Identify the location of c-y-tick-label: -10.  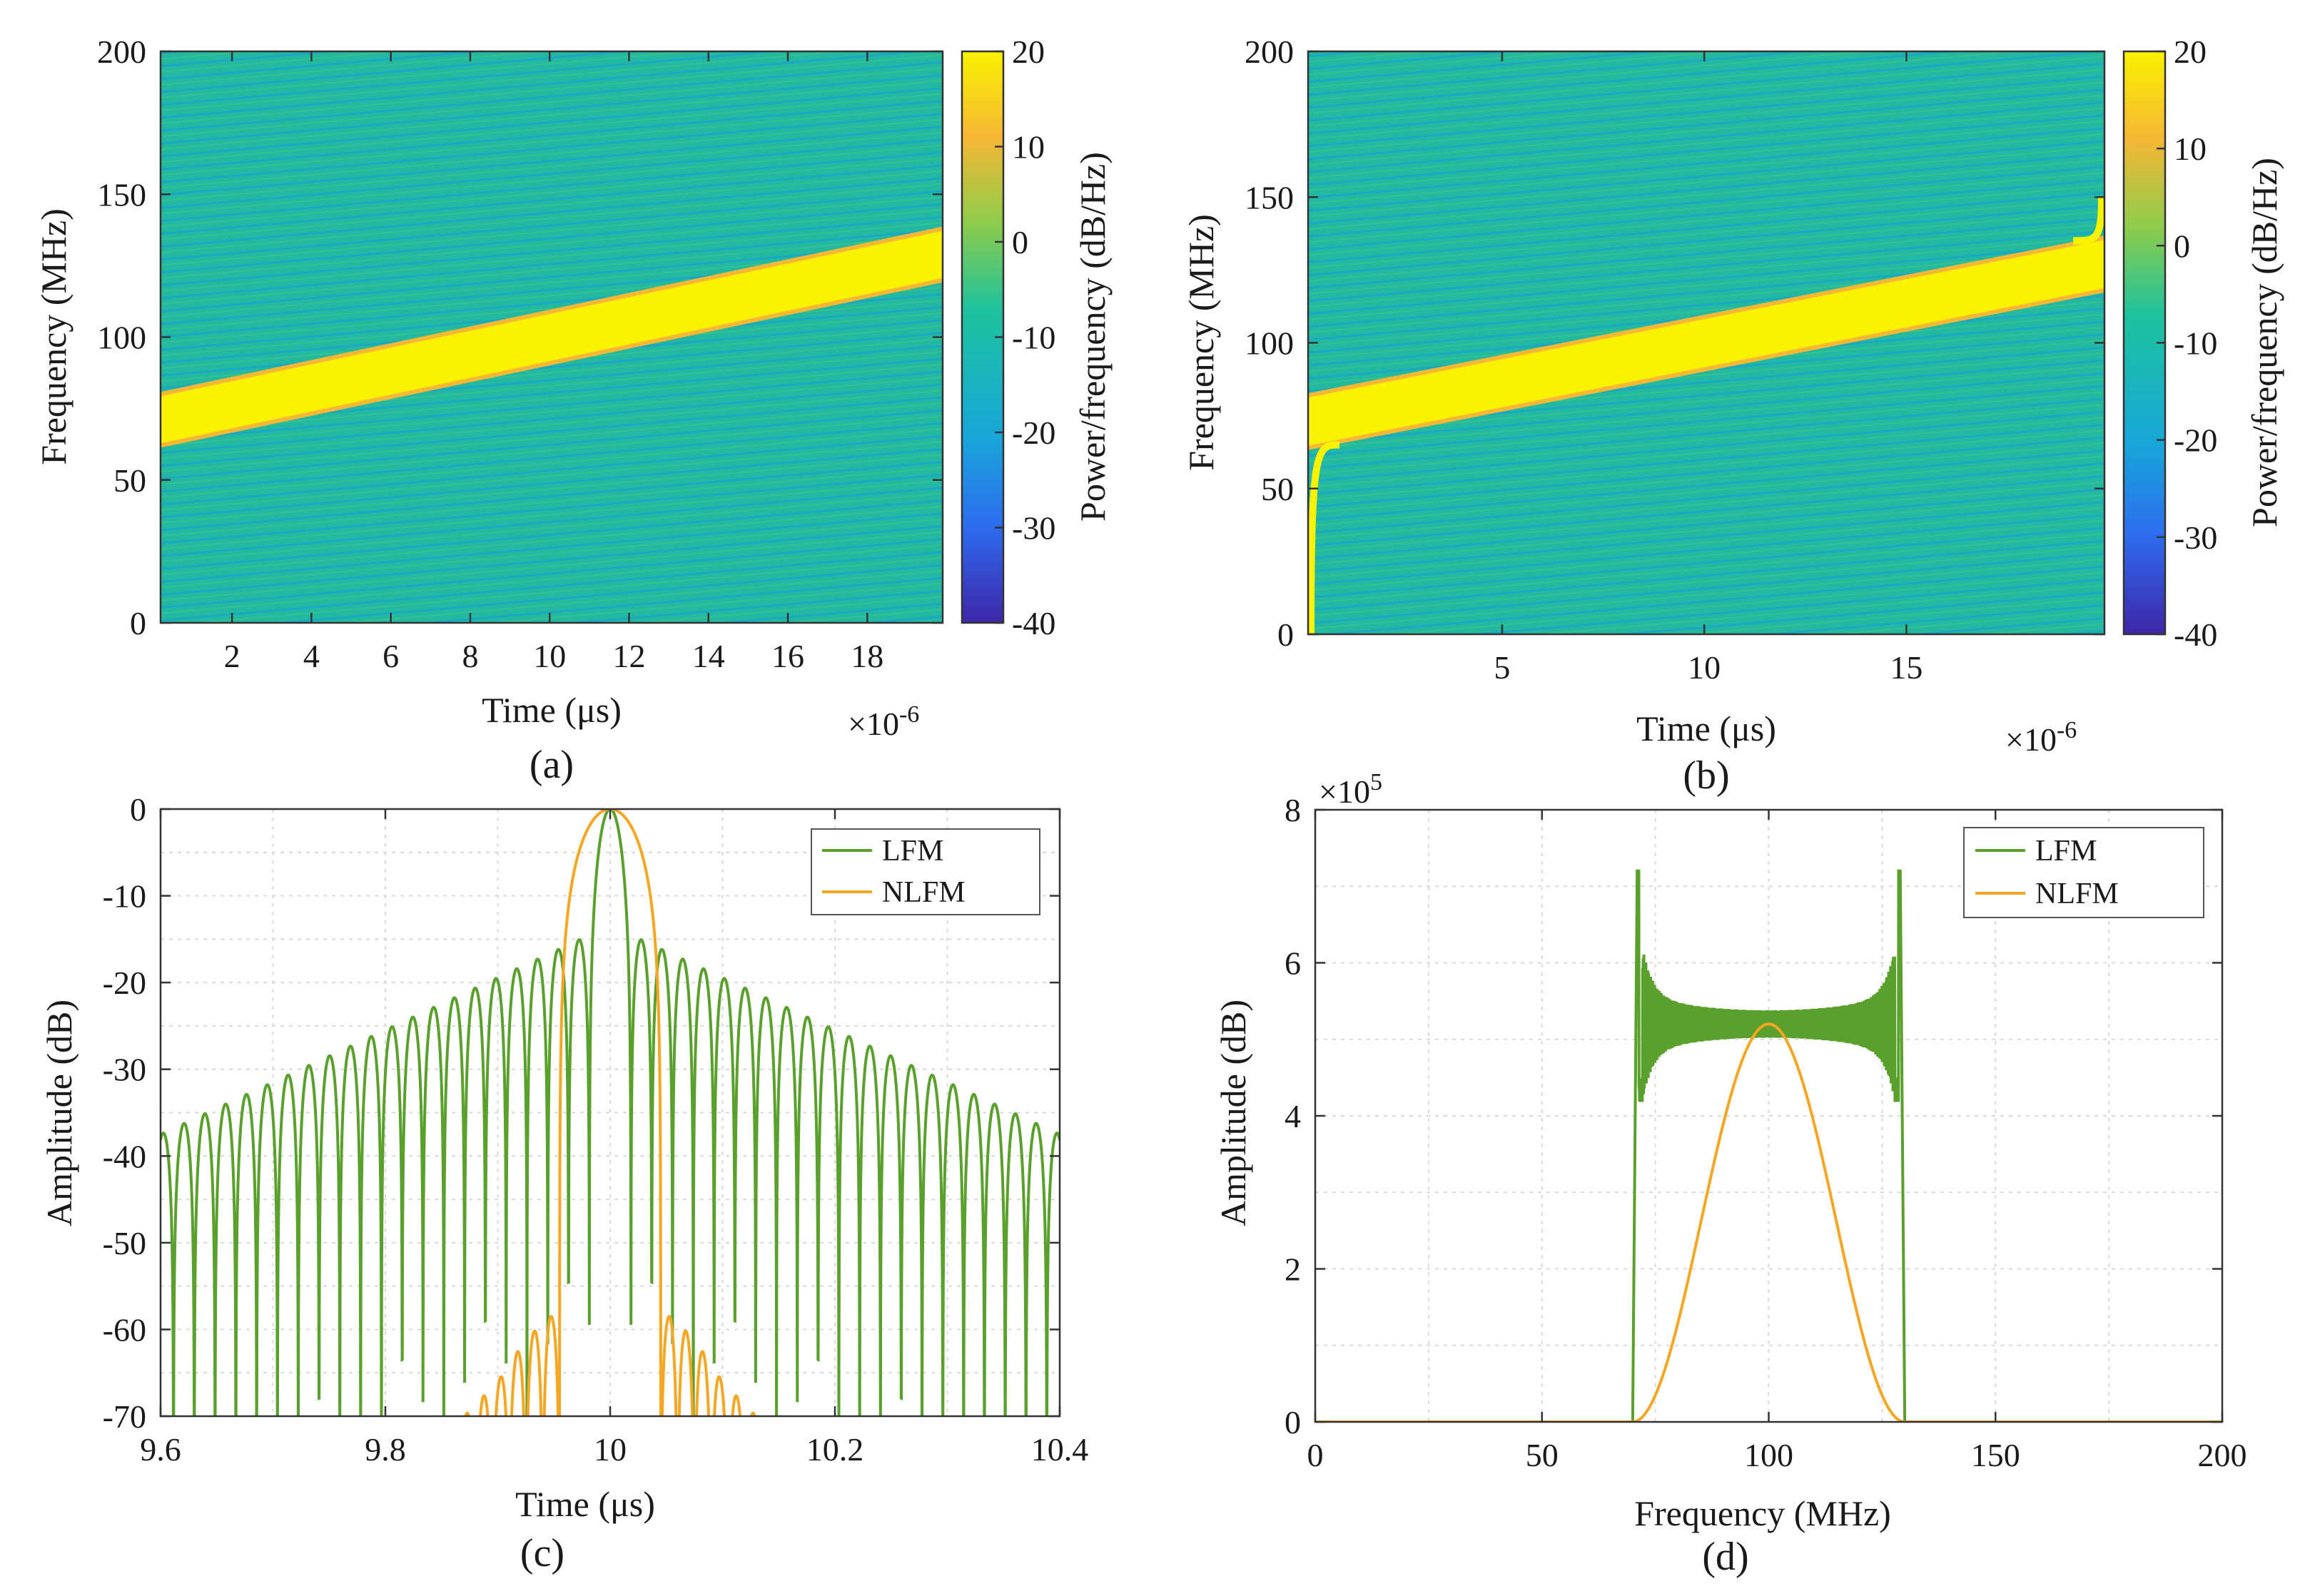
(124, 896).